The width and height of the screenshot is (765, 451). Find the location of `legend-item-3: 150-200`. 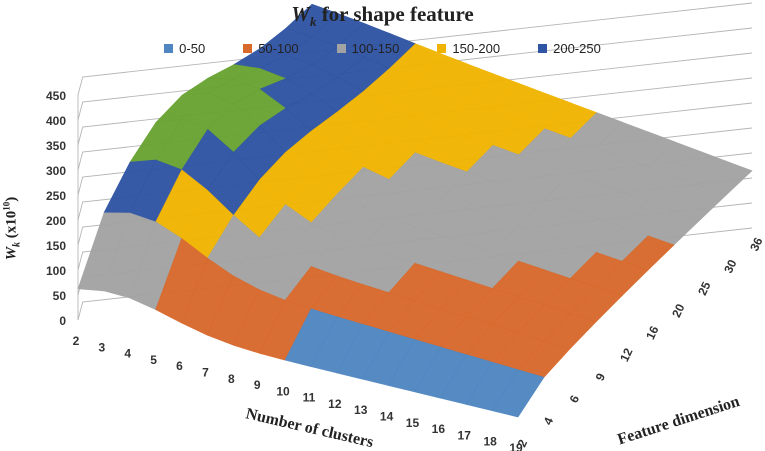

legend-item-3: 150-200 is located at coordinates (468, 48).